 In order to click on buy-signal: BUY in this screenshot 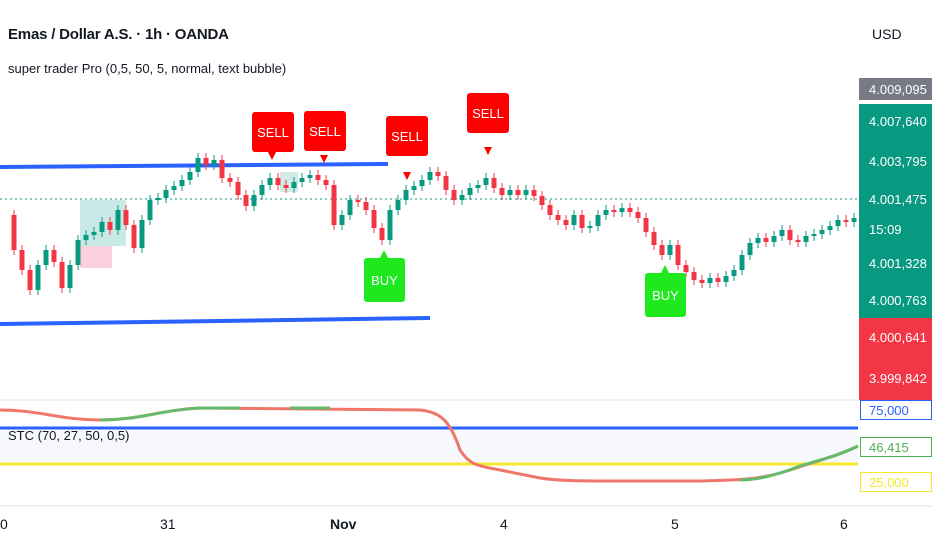, I will do `click(665, 295)`.